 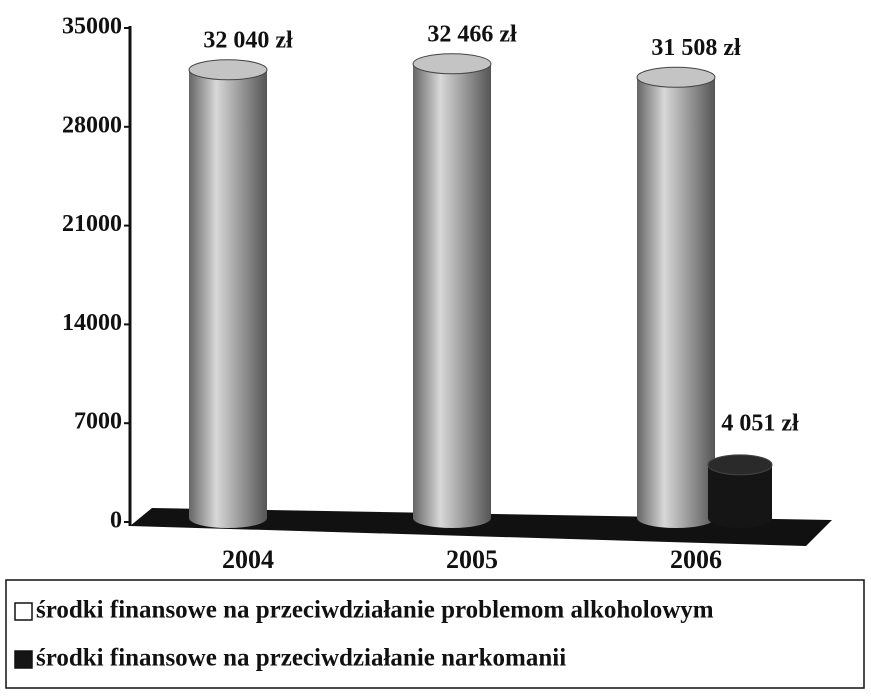 What do you see at coordinates (116, 521) in the screenshot?
I see `y-tick-label: 0` at bounding box center [116, 521].